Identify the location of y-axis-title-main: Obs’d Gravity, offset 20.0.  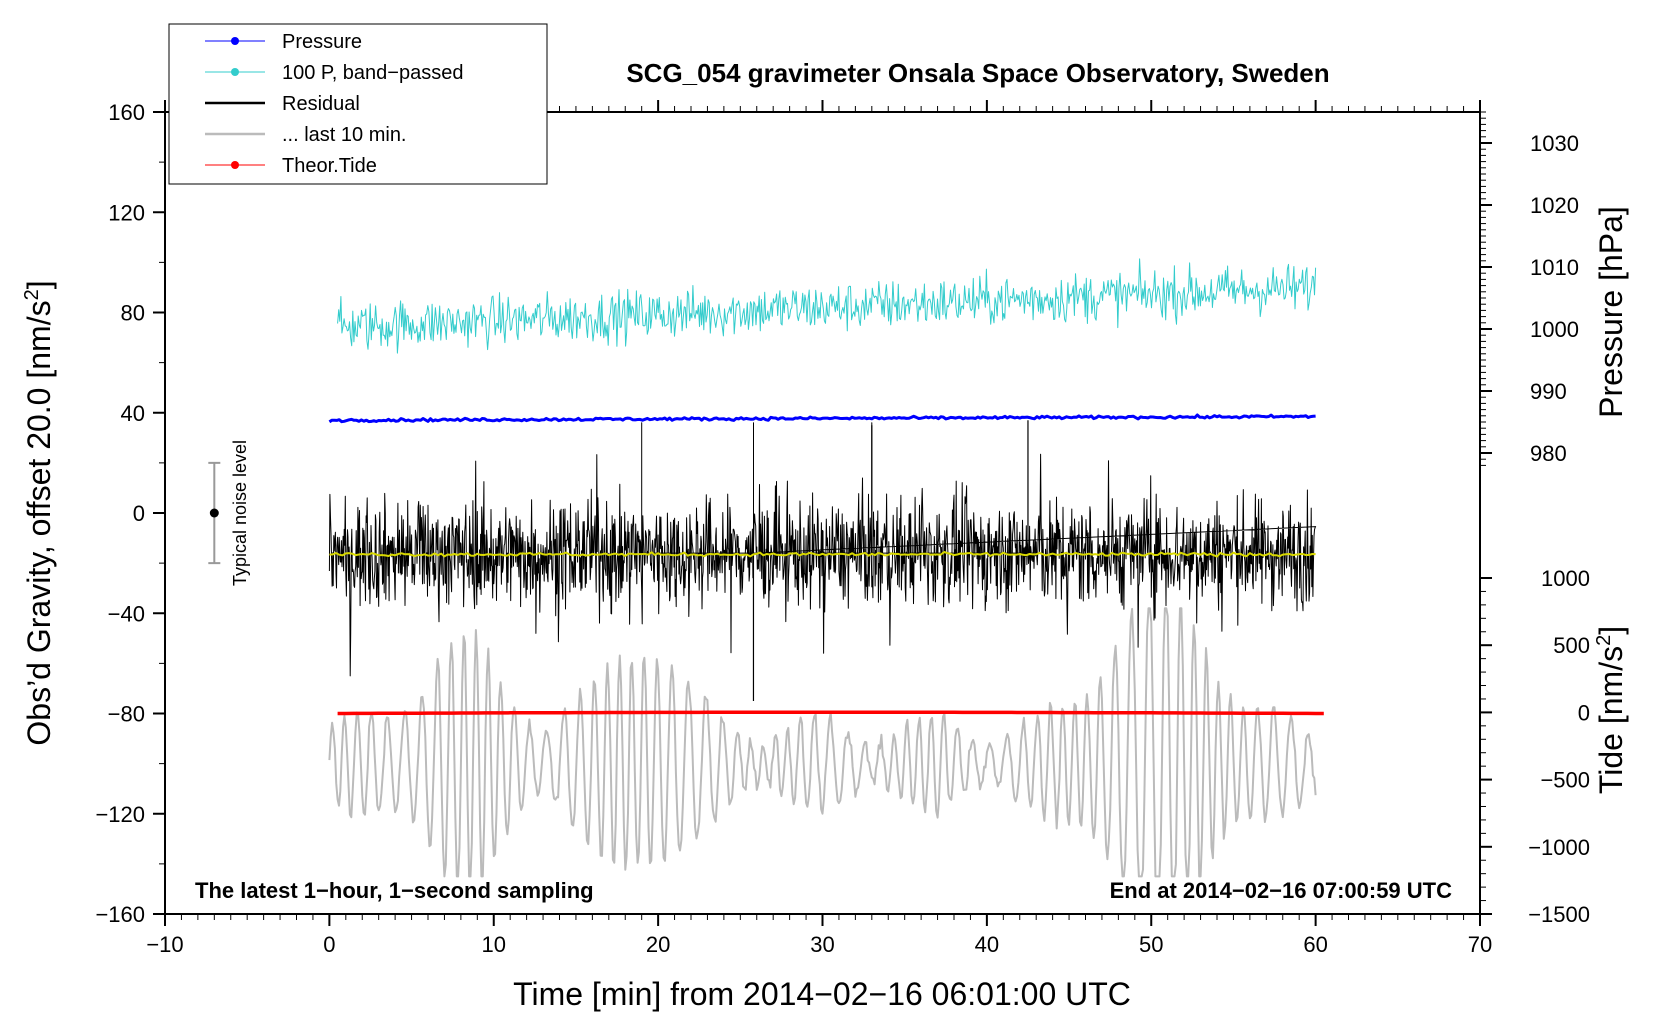
(39, 567).